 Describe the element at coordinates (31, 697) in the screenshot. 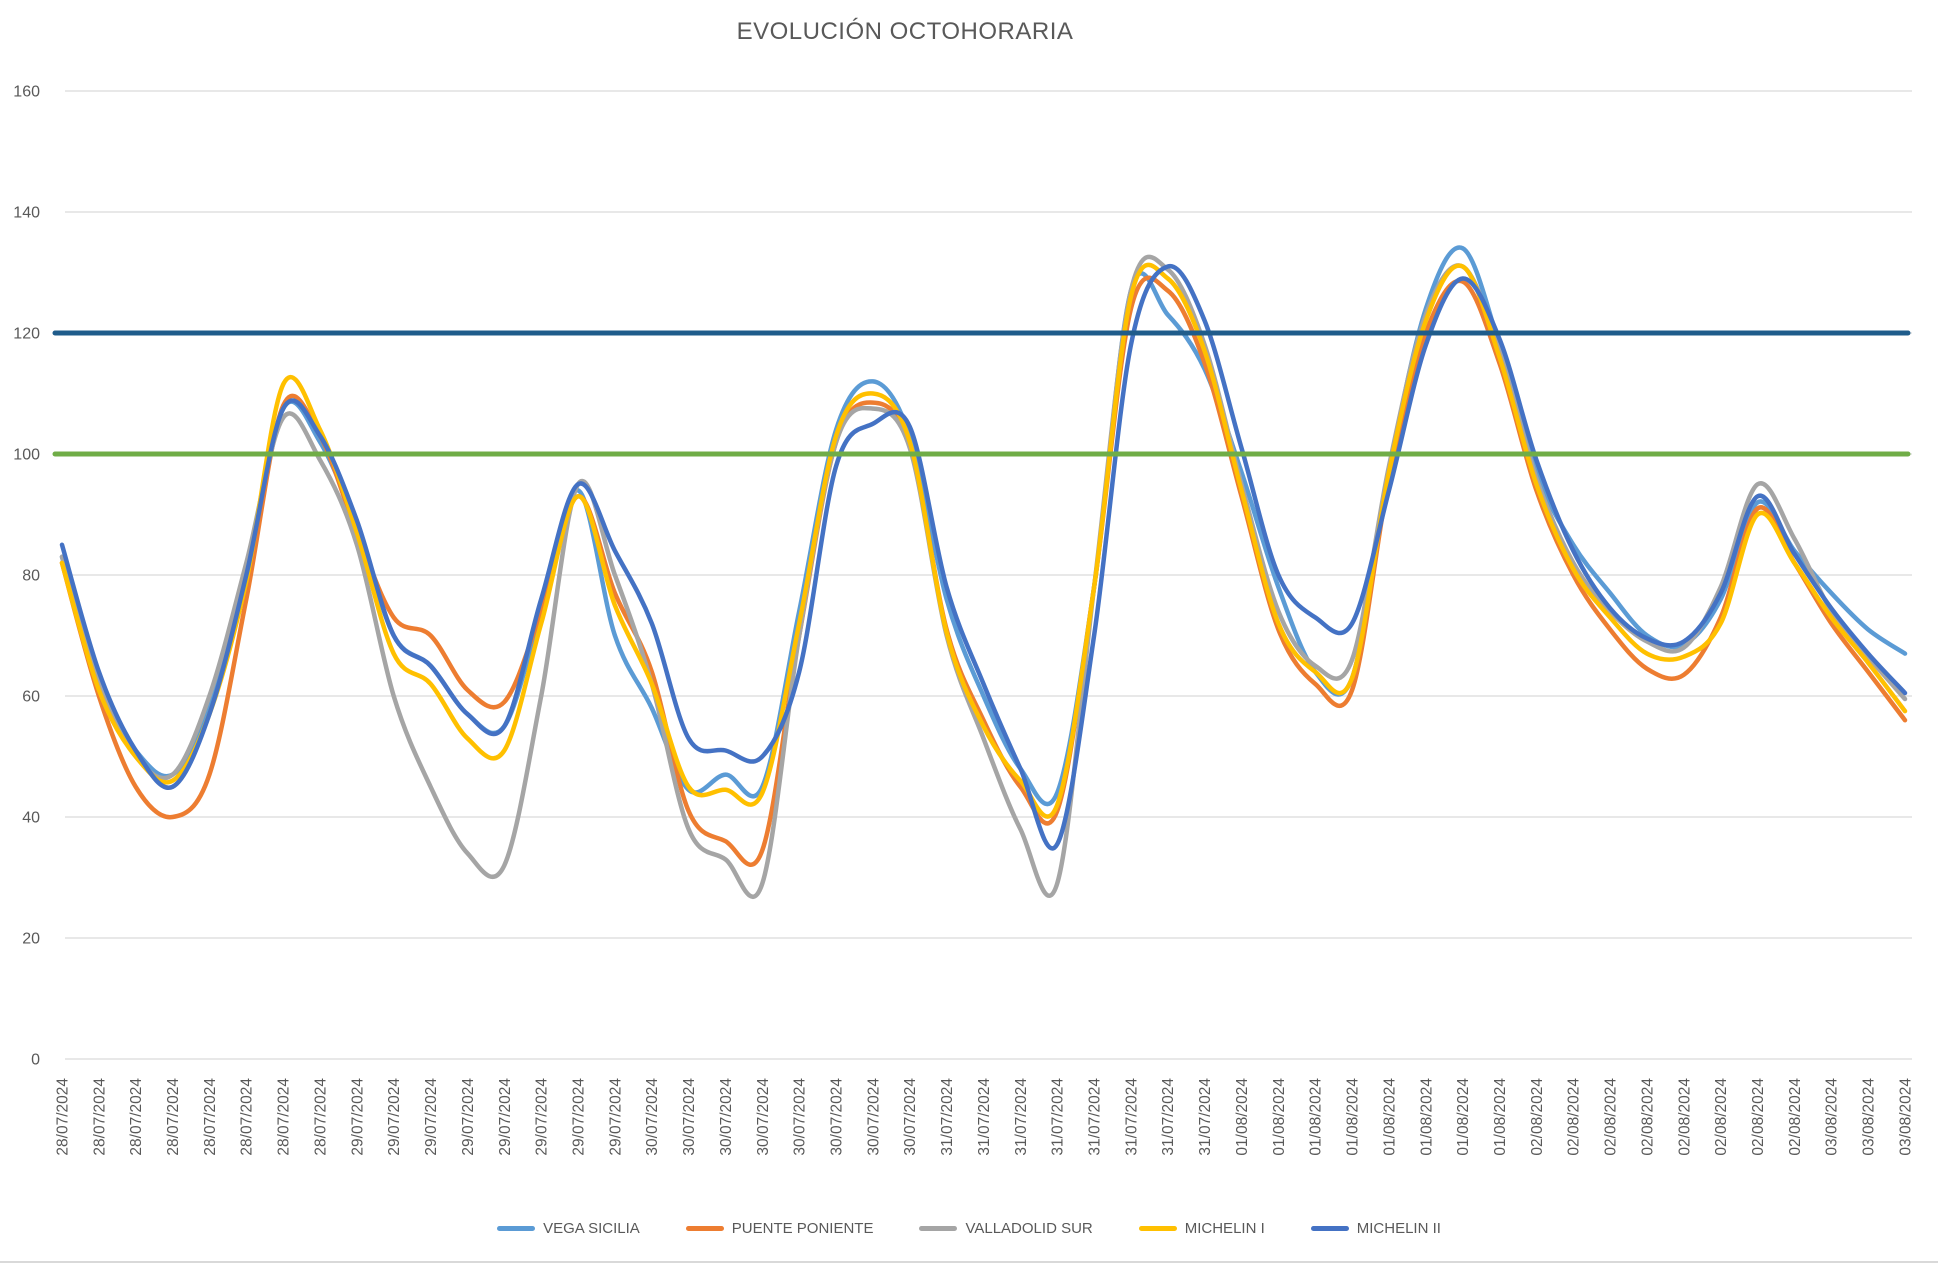

I see `y-axis-tick-label: 60` at that location.